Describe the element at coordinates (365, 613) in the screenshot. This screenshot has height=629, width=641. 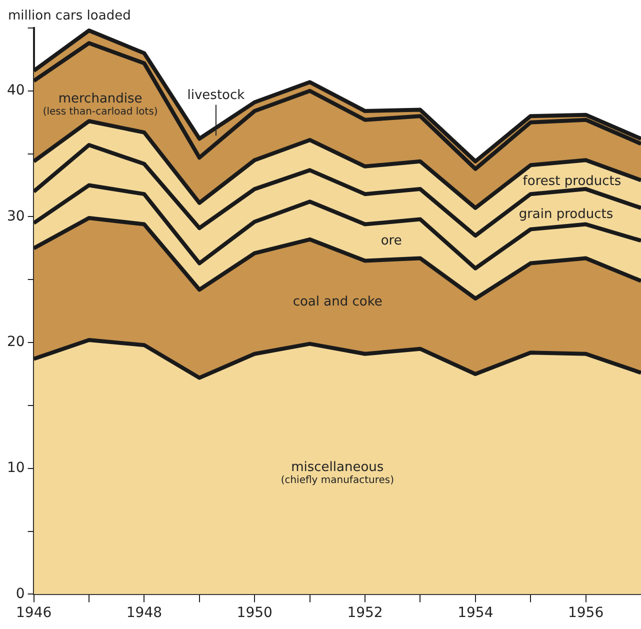
I see `x-tick-label: 1952` at that location.